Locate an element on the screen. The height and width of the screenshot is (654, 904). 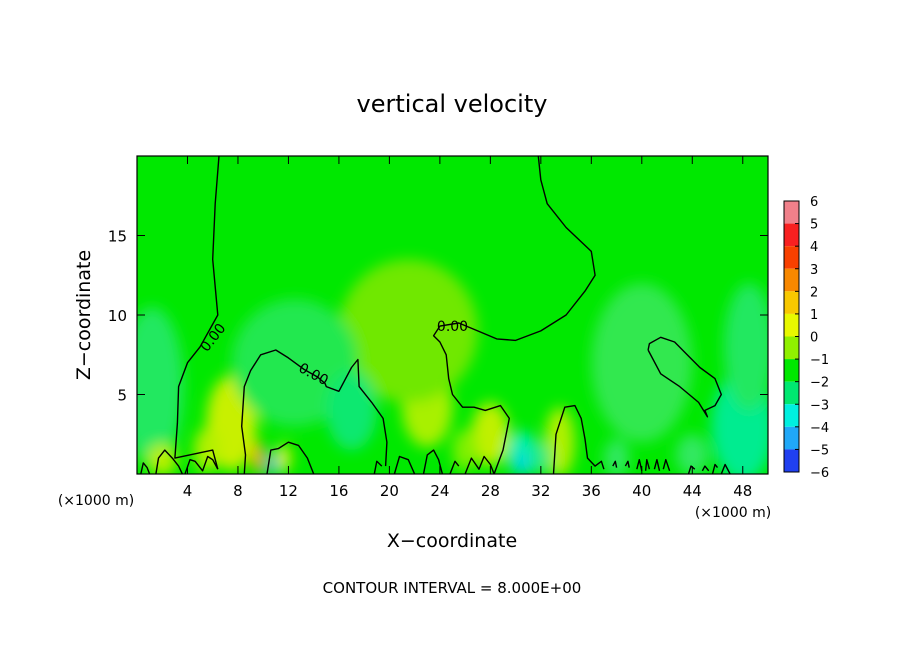
x-tick-label-44: 44 is located at coordinates (692, 491).